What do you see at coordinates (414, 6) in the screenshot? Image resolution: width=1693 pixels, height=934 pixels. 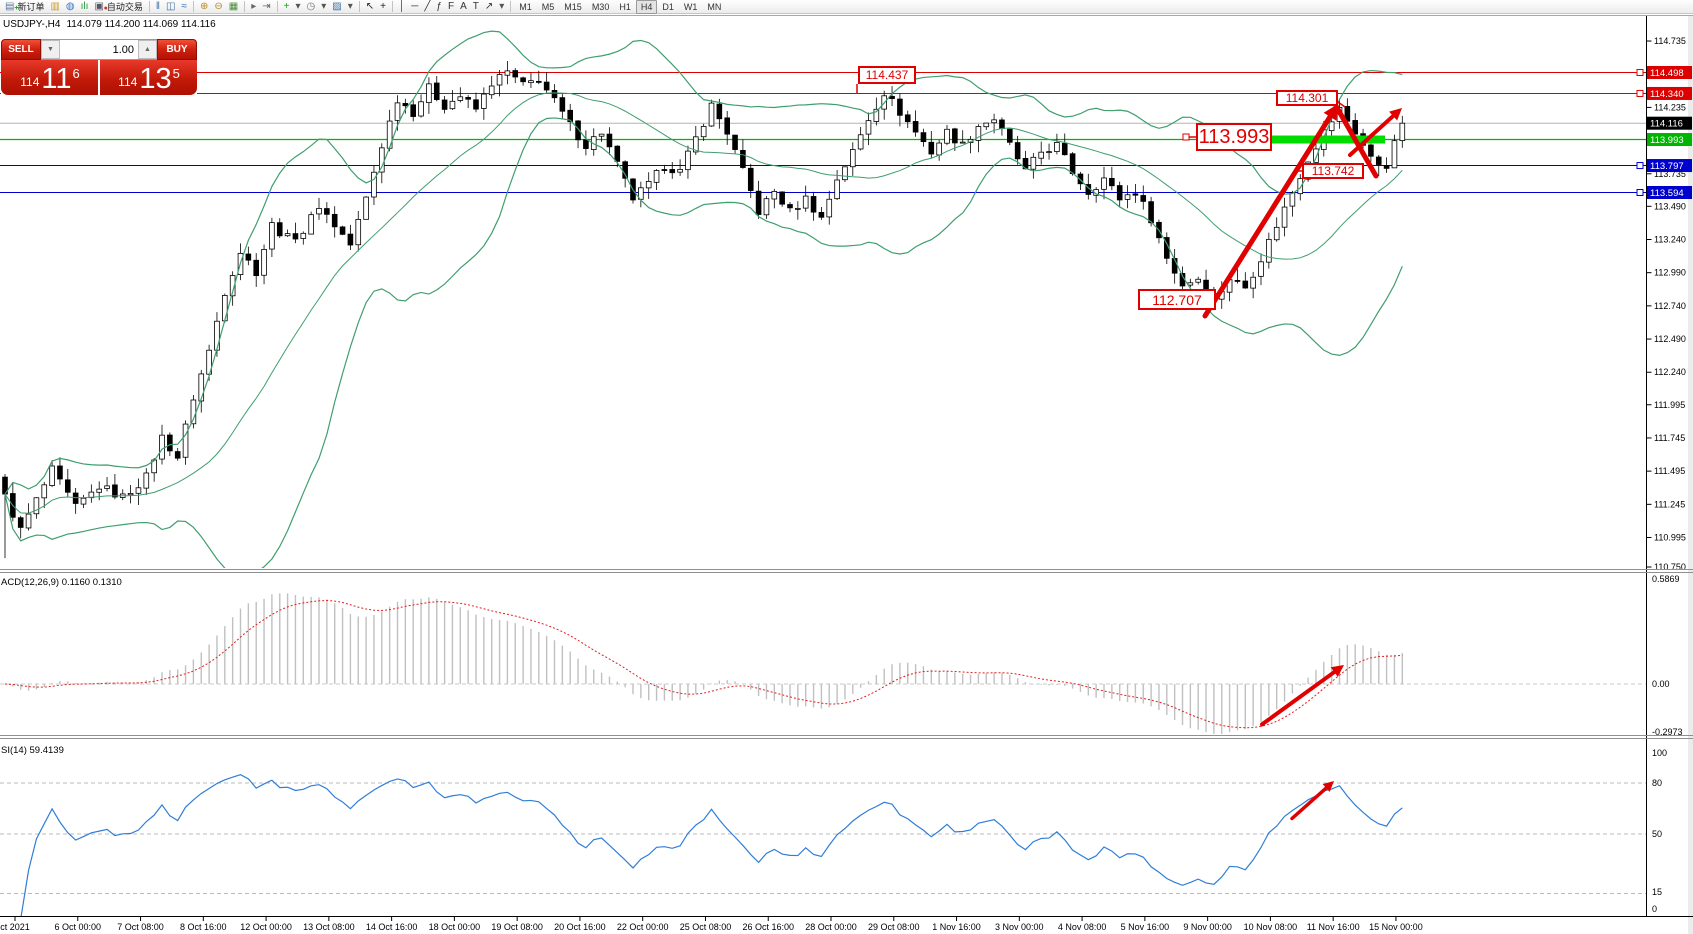 I see `horizontal-line-icon: ─` at bounding box center [414, 6].